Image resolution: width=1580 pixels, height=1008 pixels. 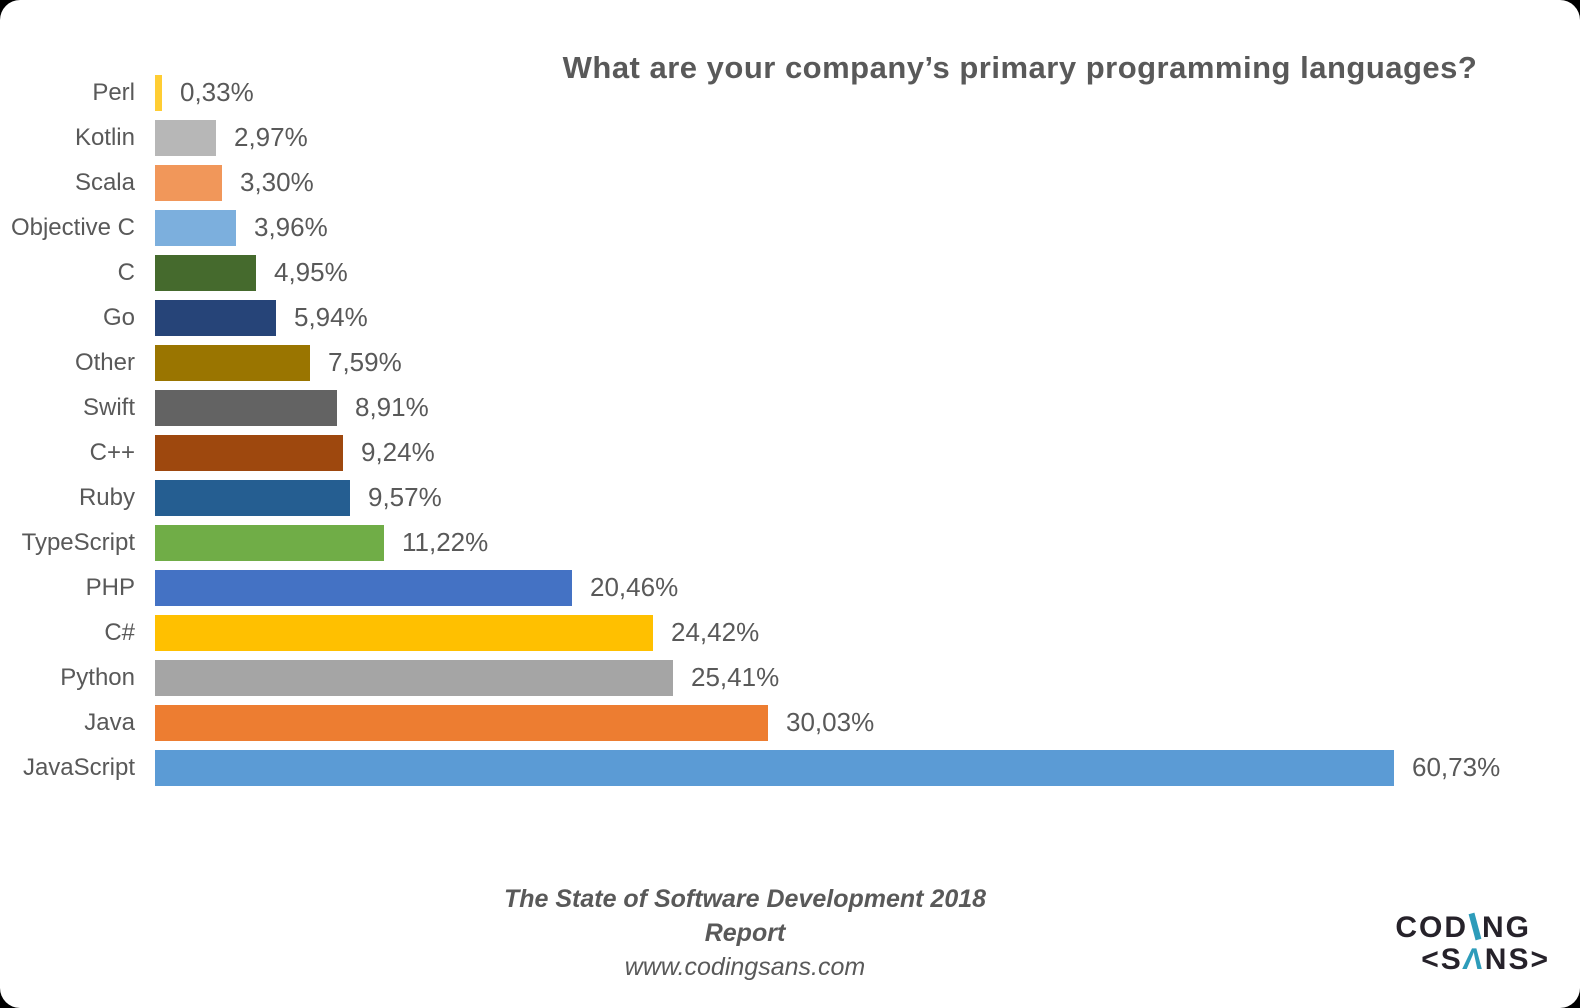 I want to click on value-label: 25,41%, so click(x=735, y=677).